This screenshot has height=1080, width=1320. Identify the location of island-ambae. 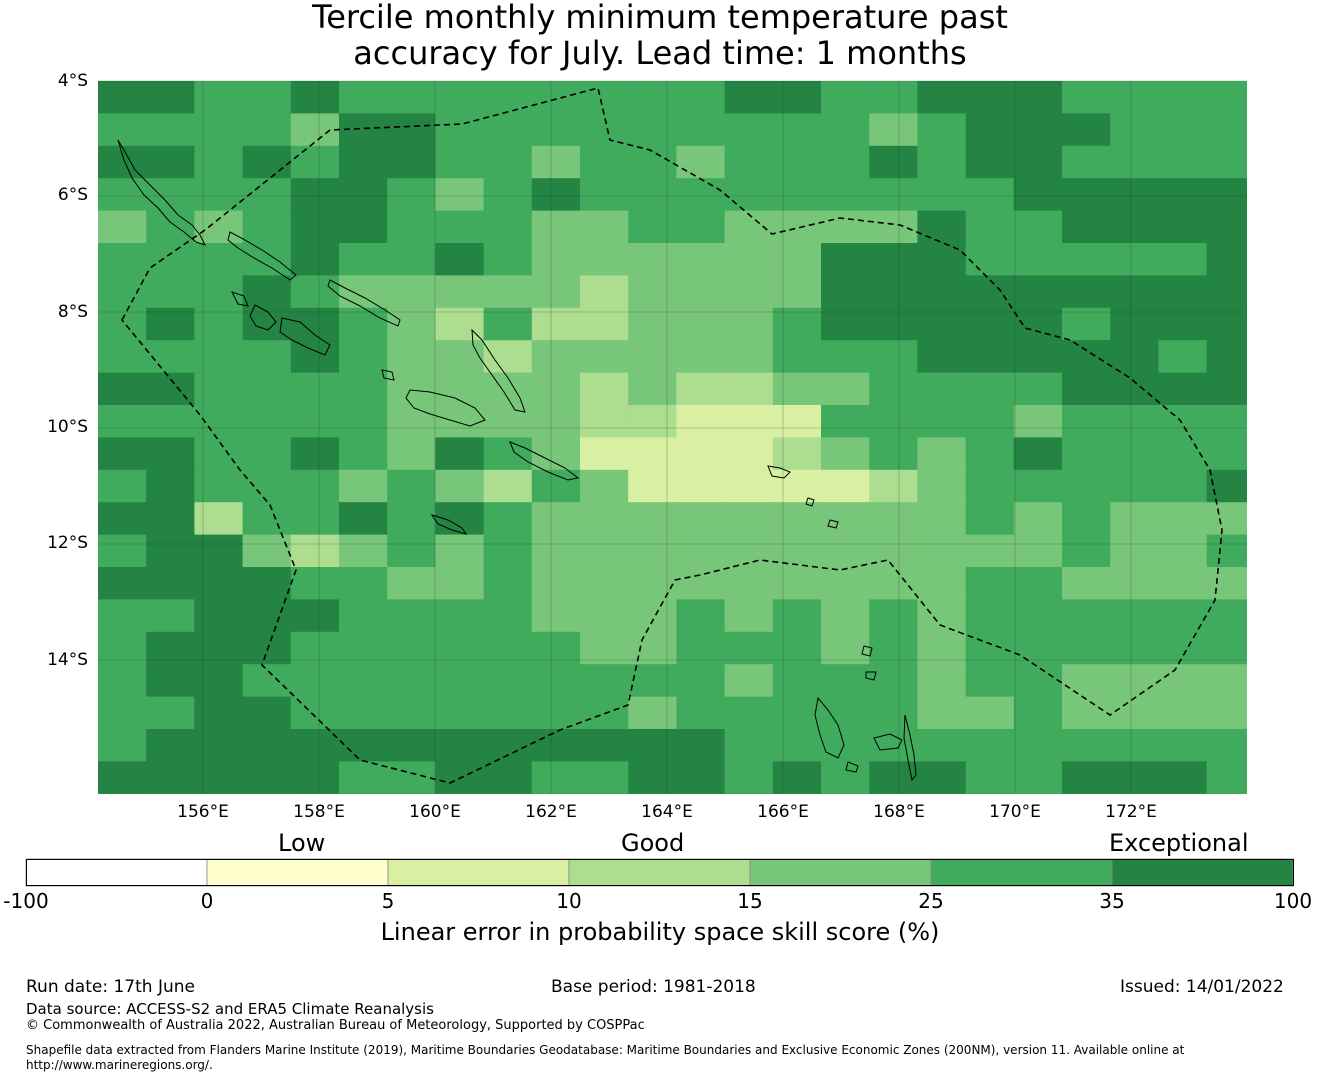
(867, 651).